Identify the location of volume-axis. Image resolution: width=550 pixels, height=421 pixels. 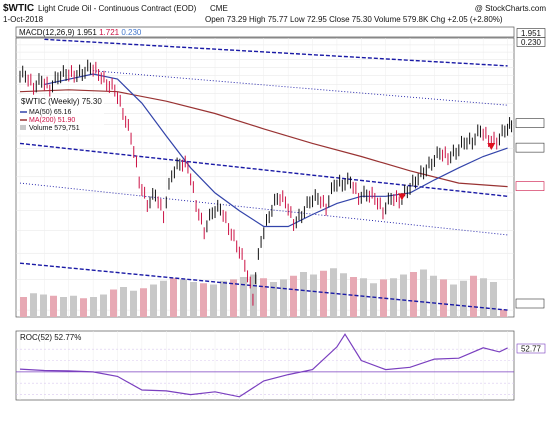
(530, 303).